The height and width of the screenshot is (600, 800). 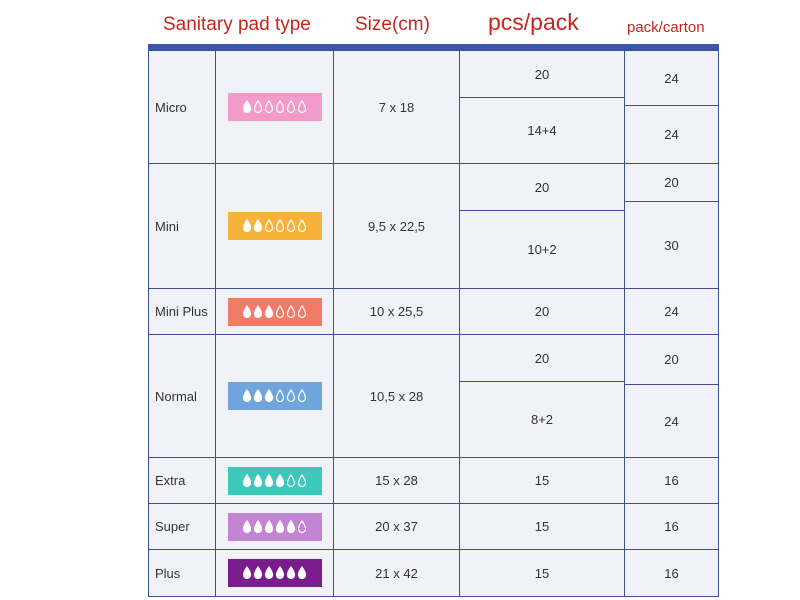 What do you see at coordinates (170, 480) in the screenshot?
I see `pad-name-cell-text: Extra` at bounding box center [170, 480].